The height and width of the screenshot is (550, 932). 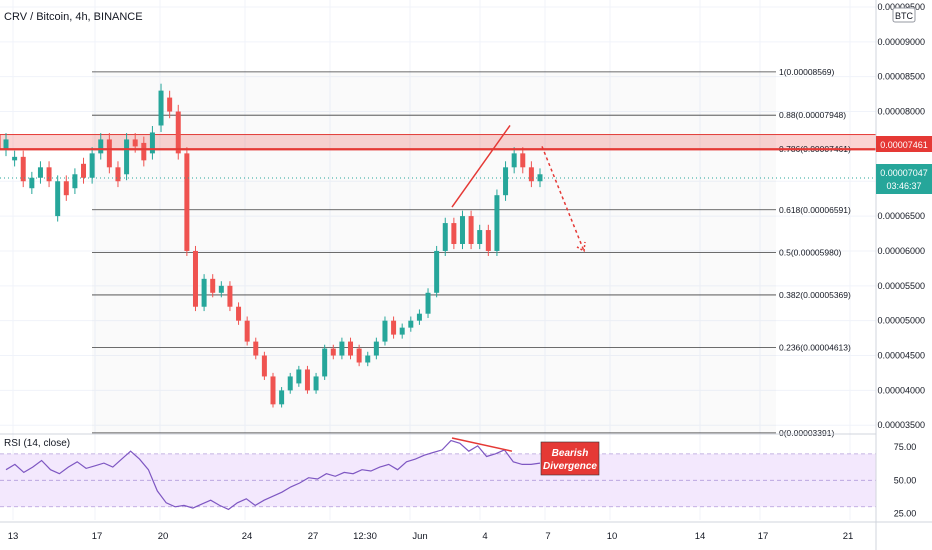 I want to click on rsi-tick: 50.00, so click(x=905, y=480).